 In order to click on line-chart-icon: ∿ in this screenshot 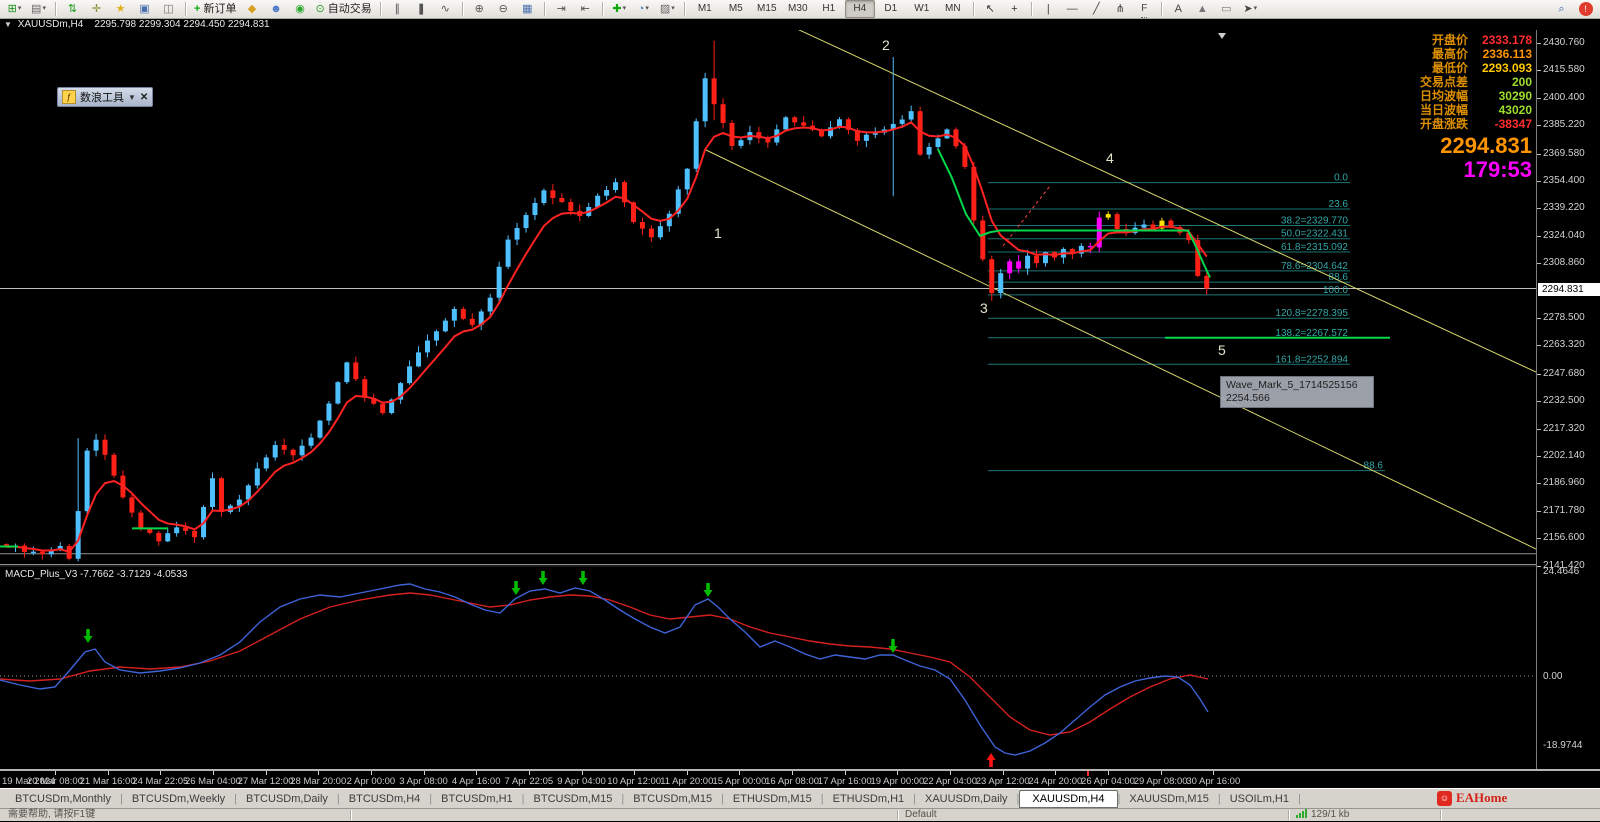, I will do `click(445, 9)`.